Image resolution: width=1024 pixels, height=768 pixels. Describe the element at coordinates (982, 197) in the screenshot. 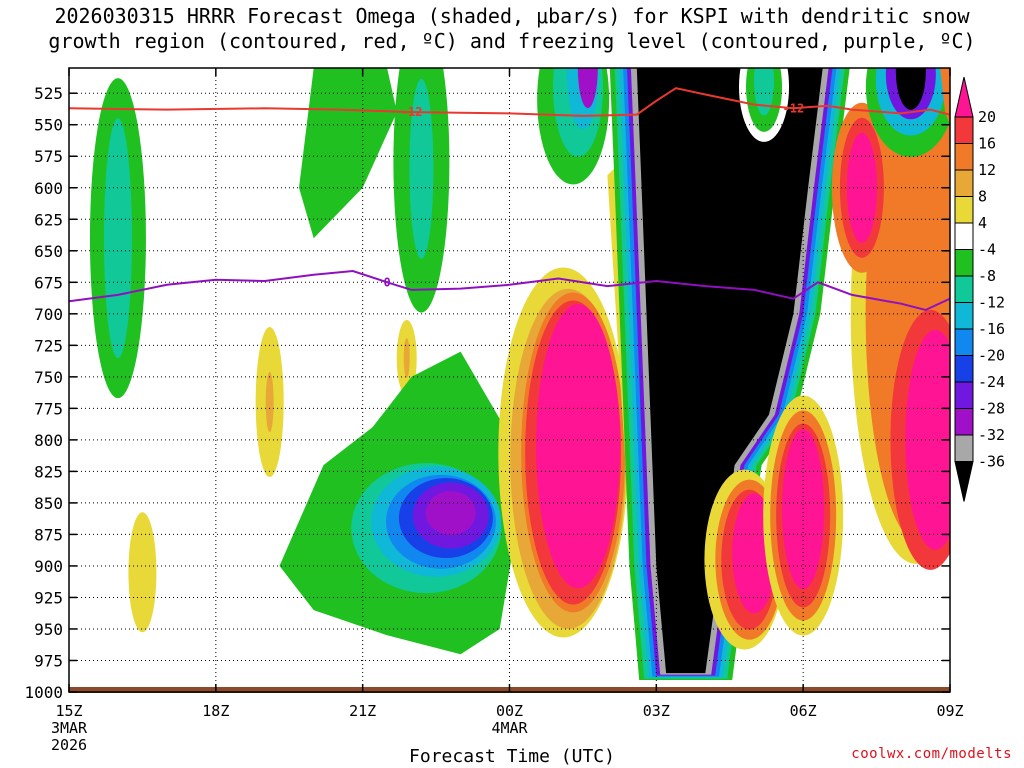

I see `colorbar-label: 8` at that location.